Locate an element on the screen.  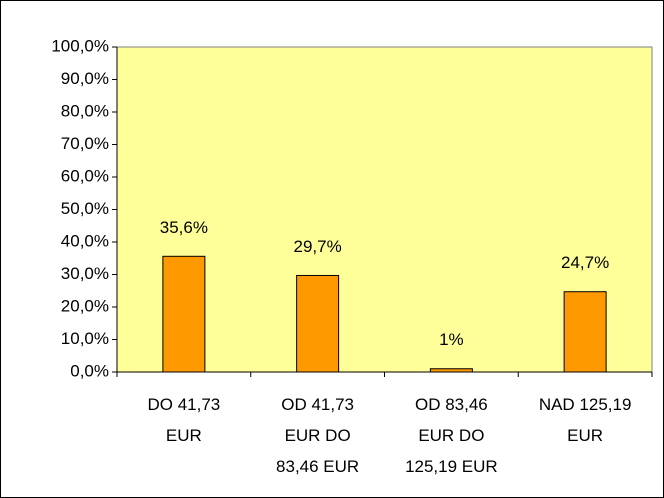
y-tick-label: 60,0% is located at coordinates (85, 175).